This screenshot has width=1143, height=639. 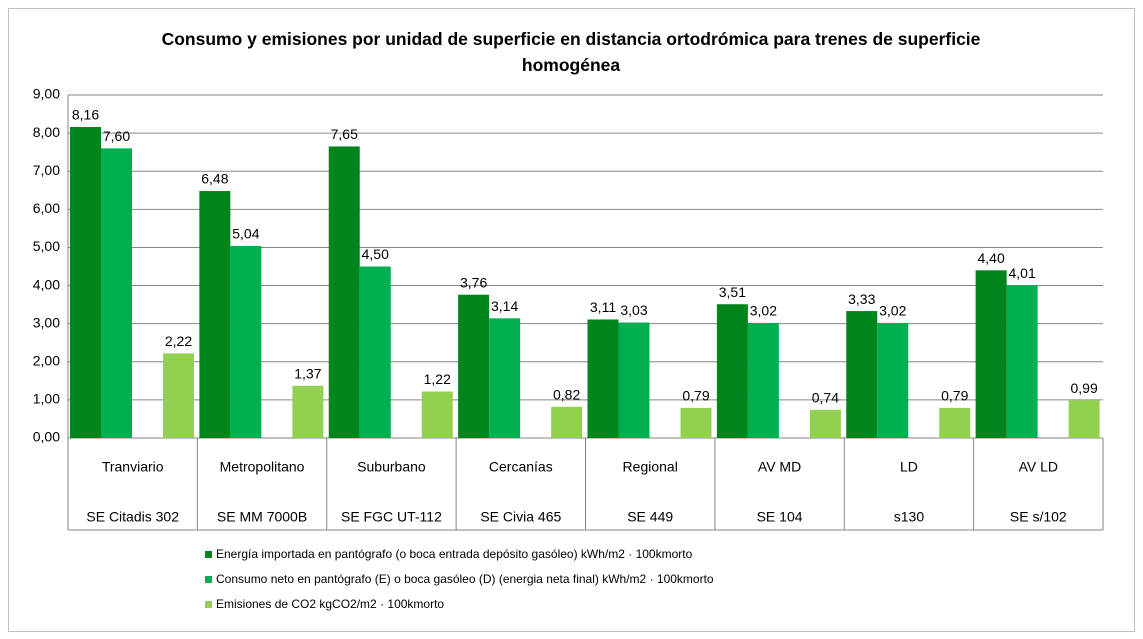 I want to click on value-label: 3,76, so click(x=473, y=282).